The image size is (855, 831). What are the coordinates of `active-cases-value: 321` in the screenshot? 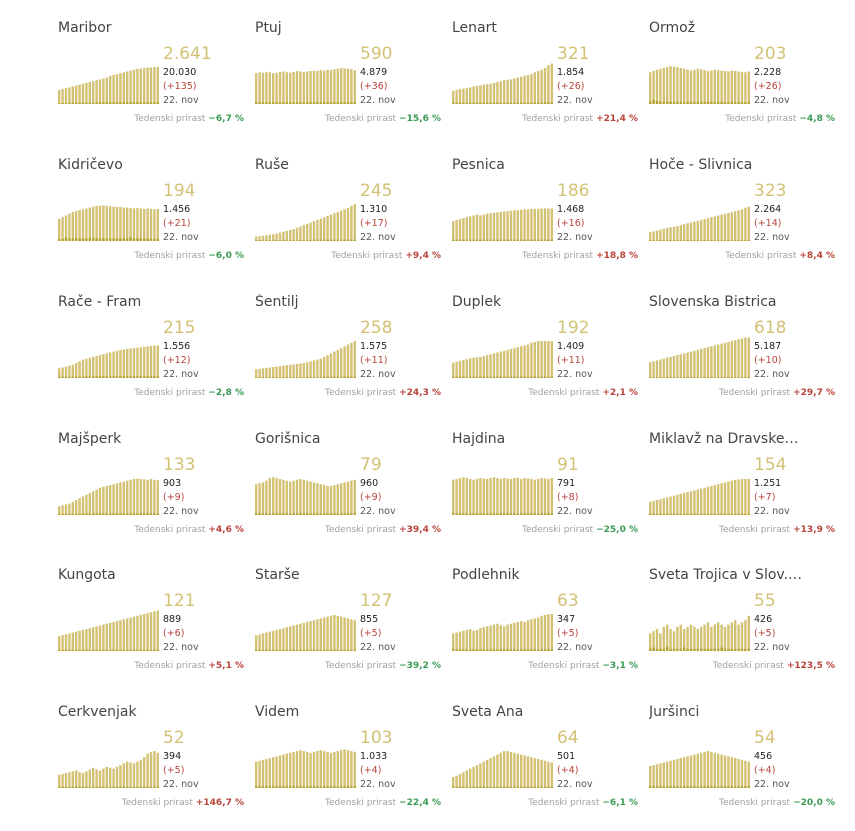 It's located at (573, 54).